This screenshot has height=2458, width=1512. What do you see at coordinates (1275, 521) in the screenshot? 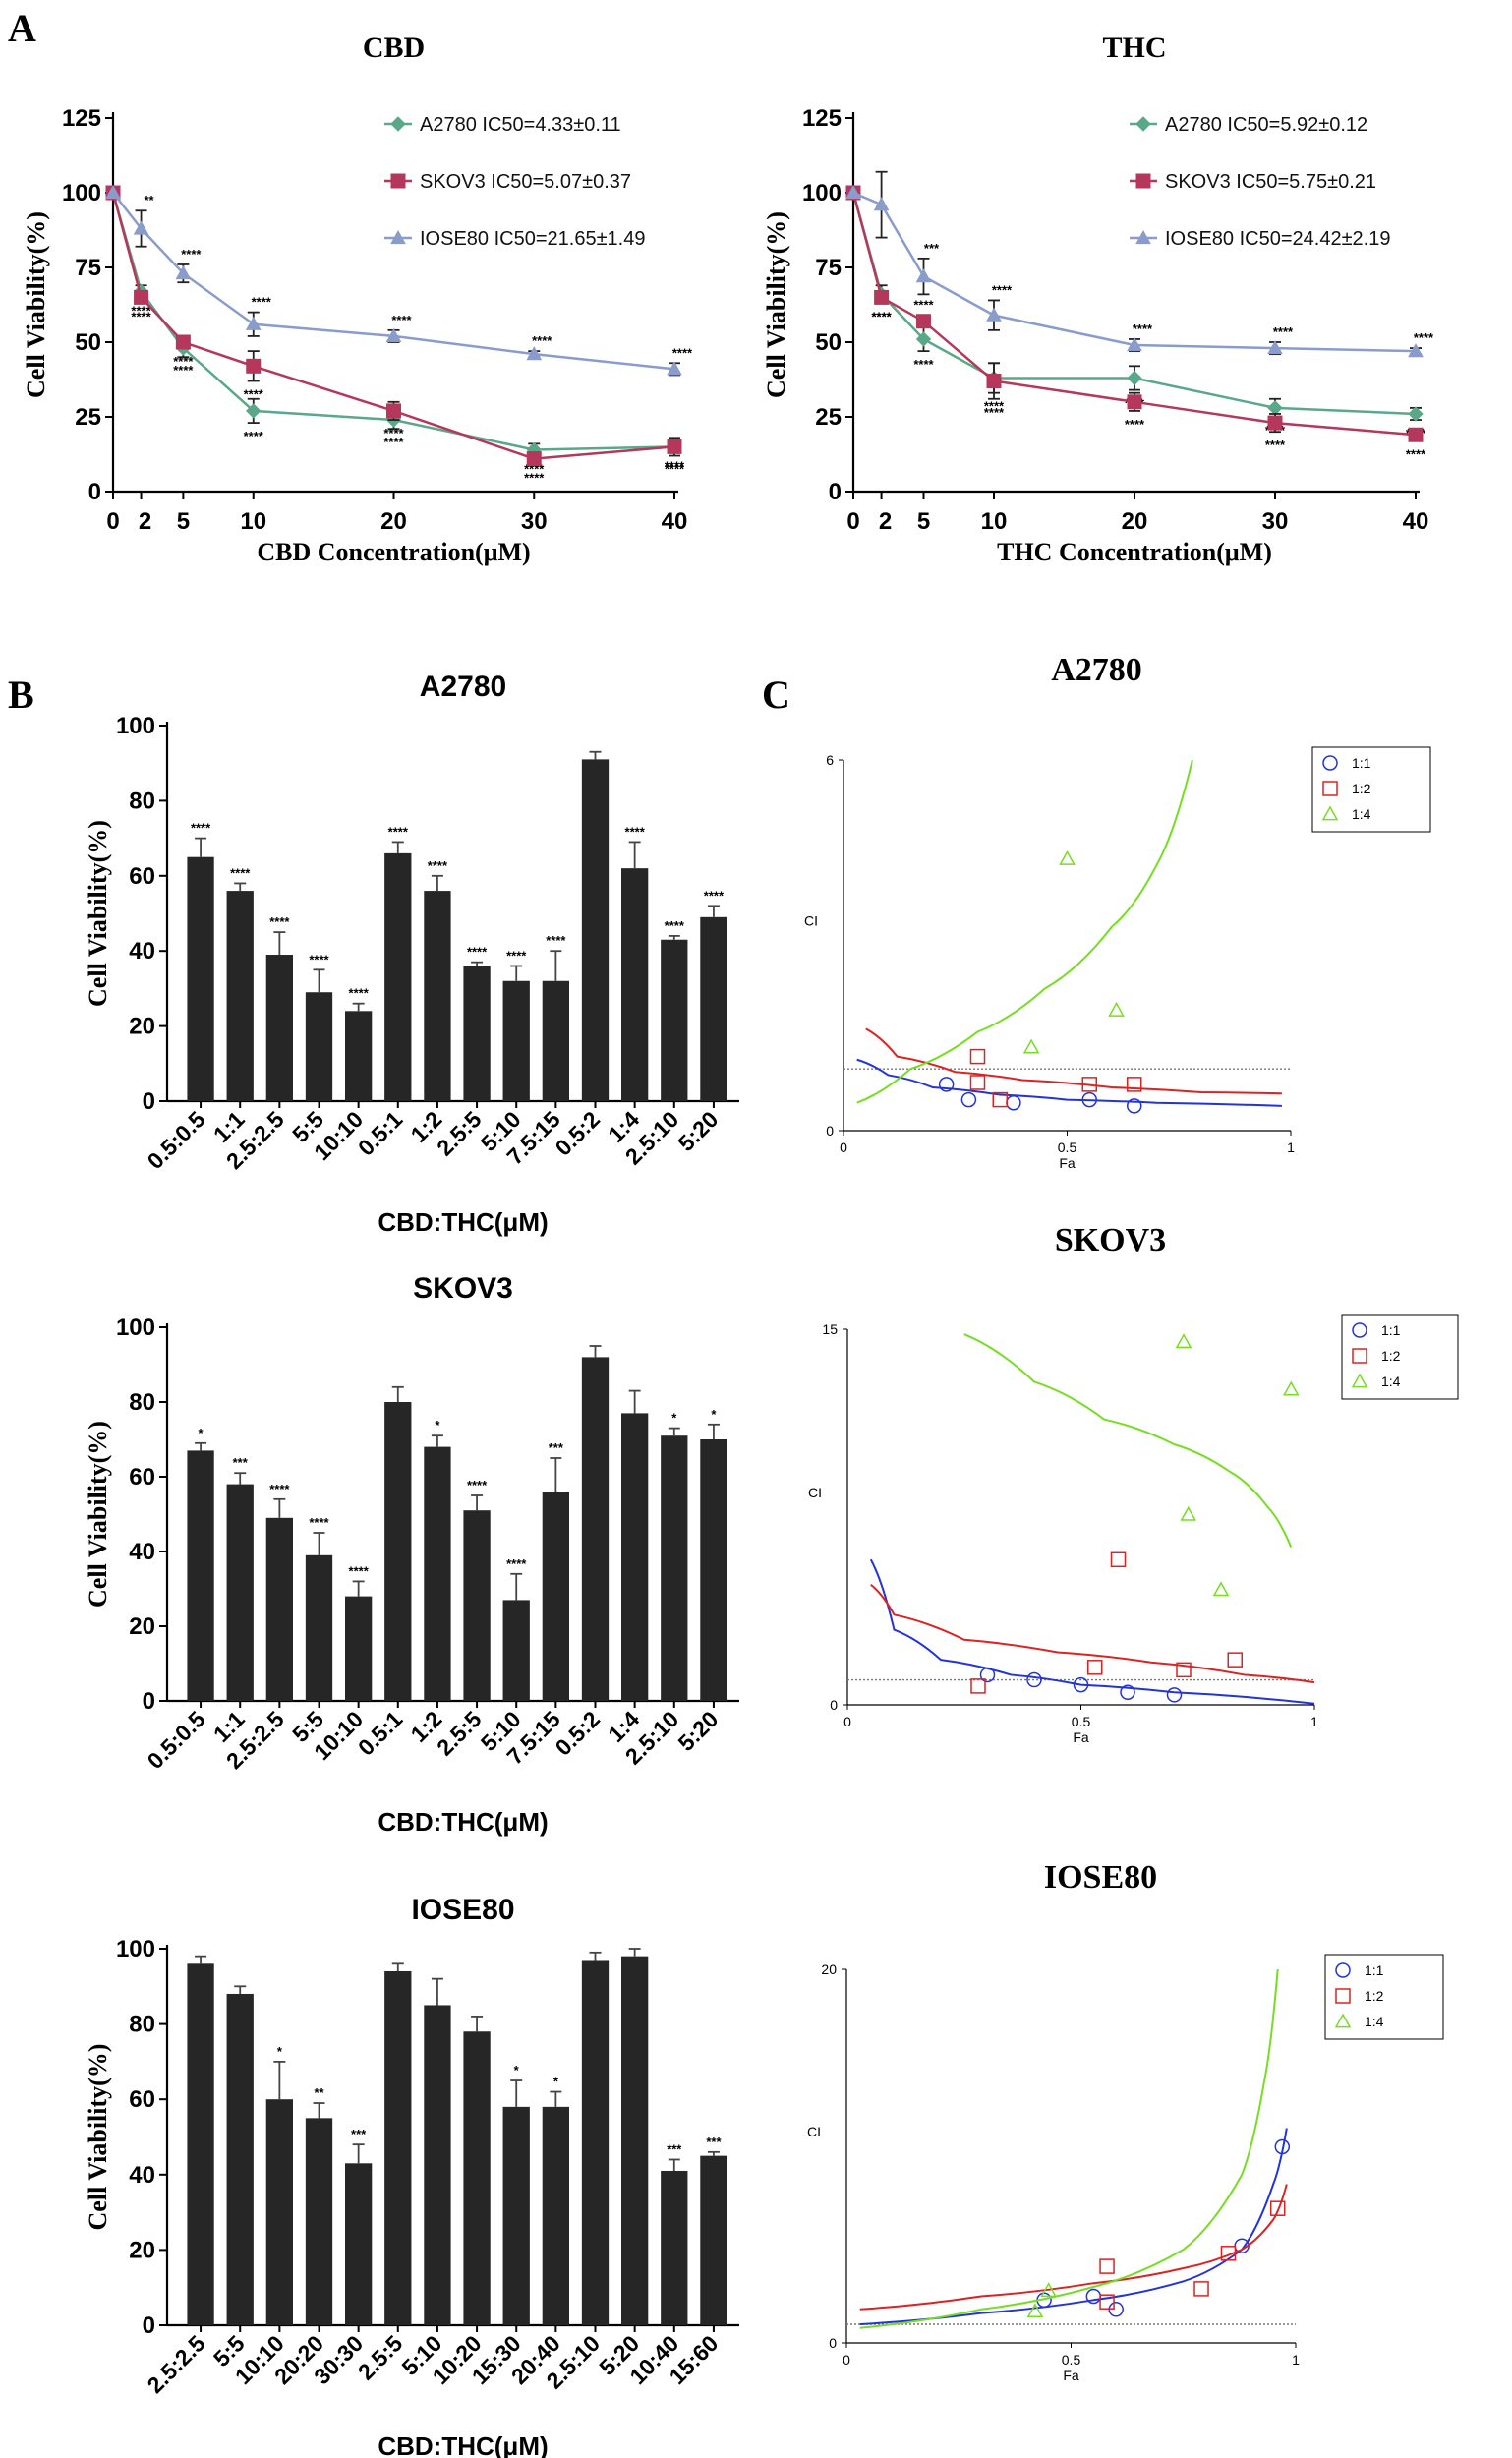
I see `x-tick-label: 30` at bounding box center [1275, 521].